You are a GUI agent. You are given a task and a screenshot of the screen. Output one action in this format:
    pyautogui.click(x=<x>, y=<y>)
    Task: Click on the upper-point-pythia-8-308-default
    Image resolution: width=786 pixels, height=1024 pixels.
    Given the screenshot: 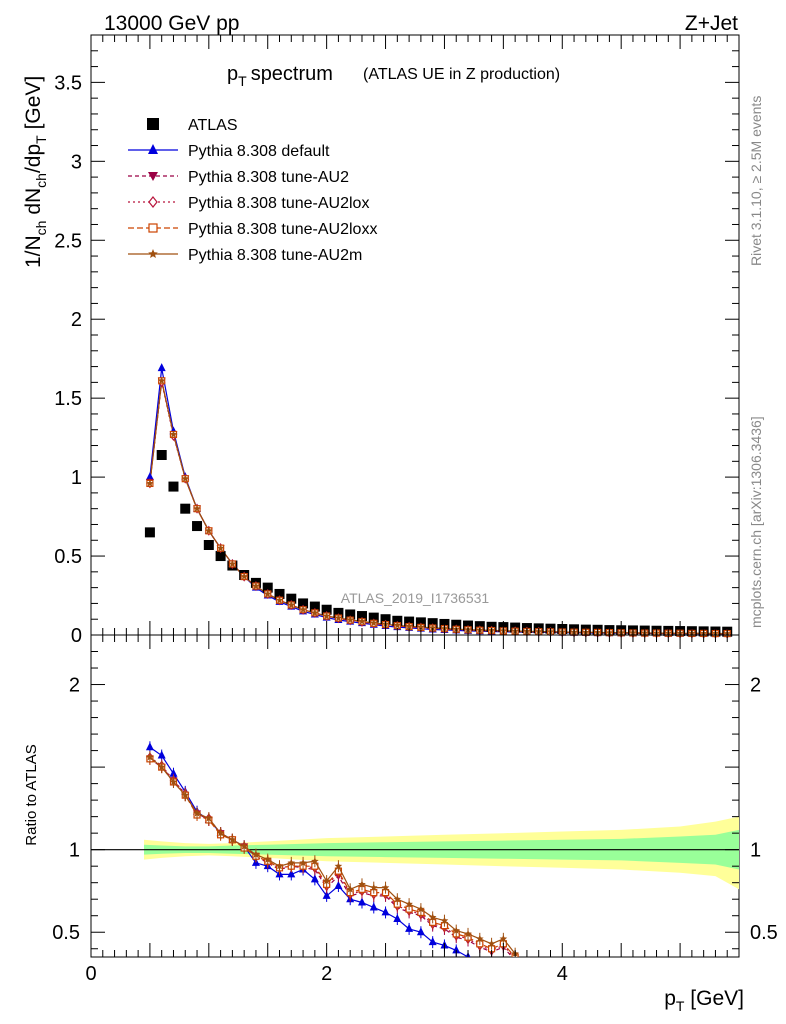 What is the action you would take?
    pyautogui.click(x=149, y=476)
    